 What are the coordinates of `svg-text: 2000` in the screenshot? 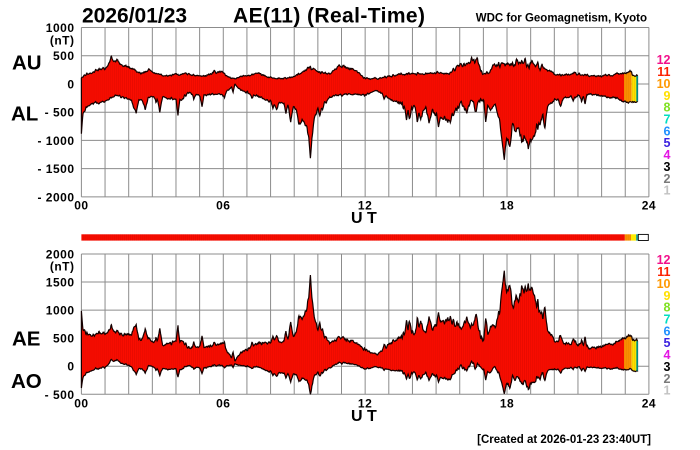 It's located at (60, 255).